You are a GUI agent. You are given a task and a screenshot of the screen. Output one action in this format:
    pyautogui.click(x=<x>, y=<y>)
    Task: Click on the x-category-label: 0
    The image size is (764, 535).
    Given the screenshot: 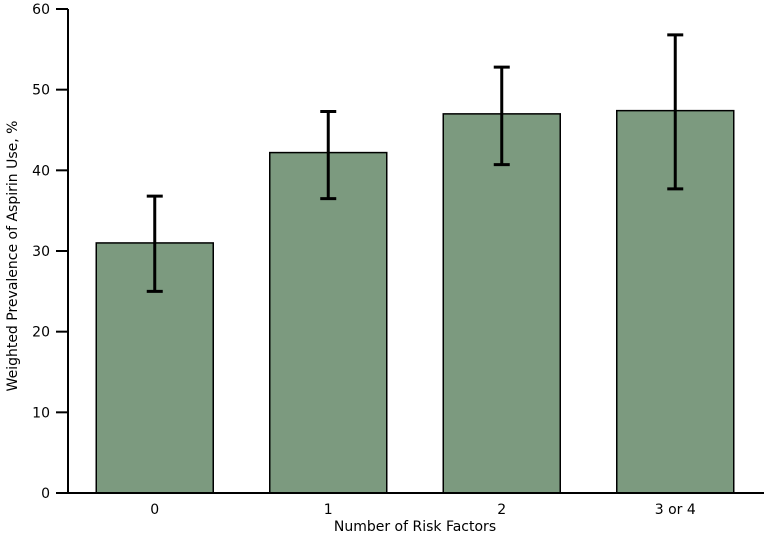 What is the action you would take?
    pyautogui.click(x=154, y=510)
    